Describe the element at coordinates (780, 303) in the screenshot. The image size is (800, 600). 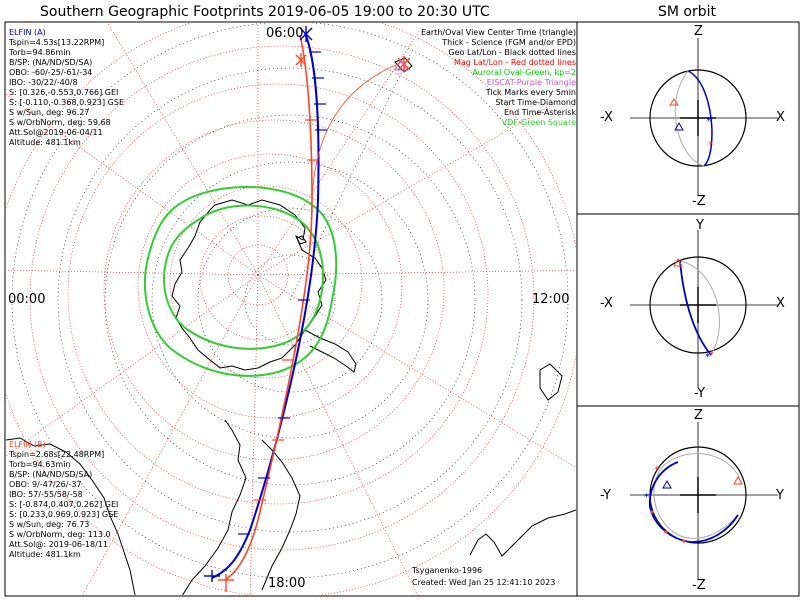
I see `xy-right-label: X` at that location.